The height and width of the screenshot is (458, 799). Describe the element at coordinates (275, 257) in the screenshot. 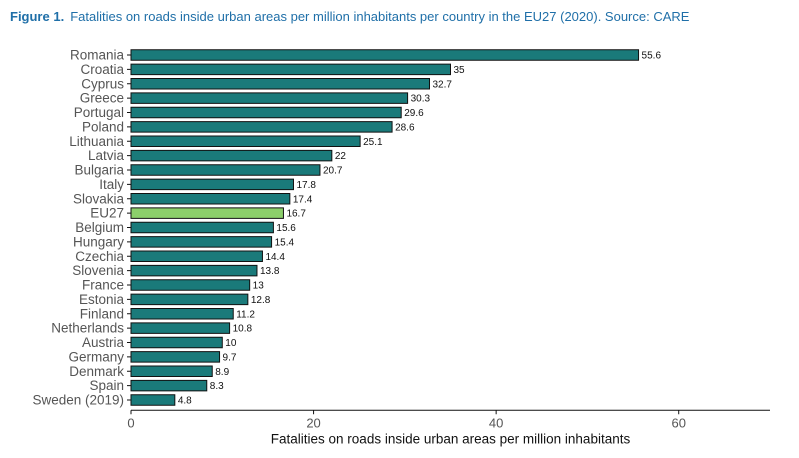

I see `data-label: 14.4` at that location.